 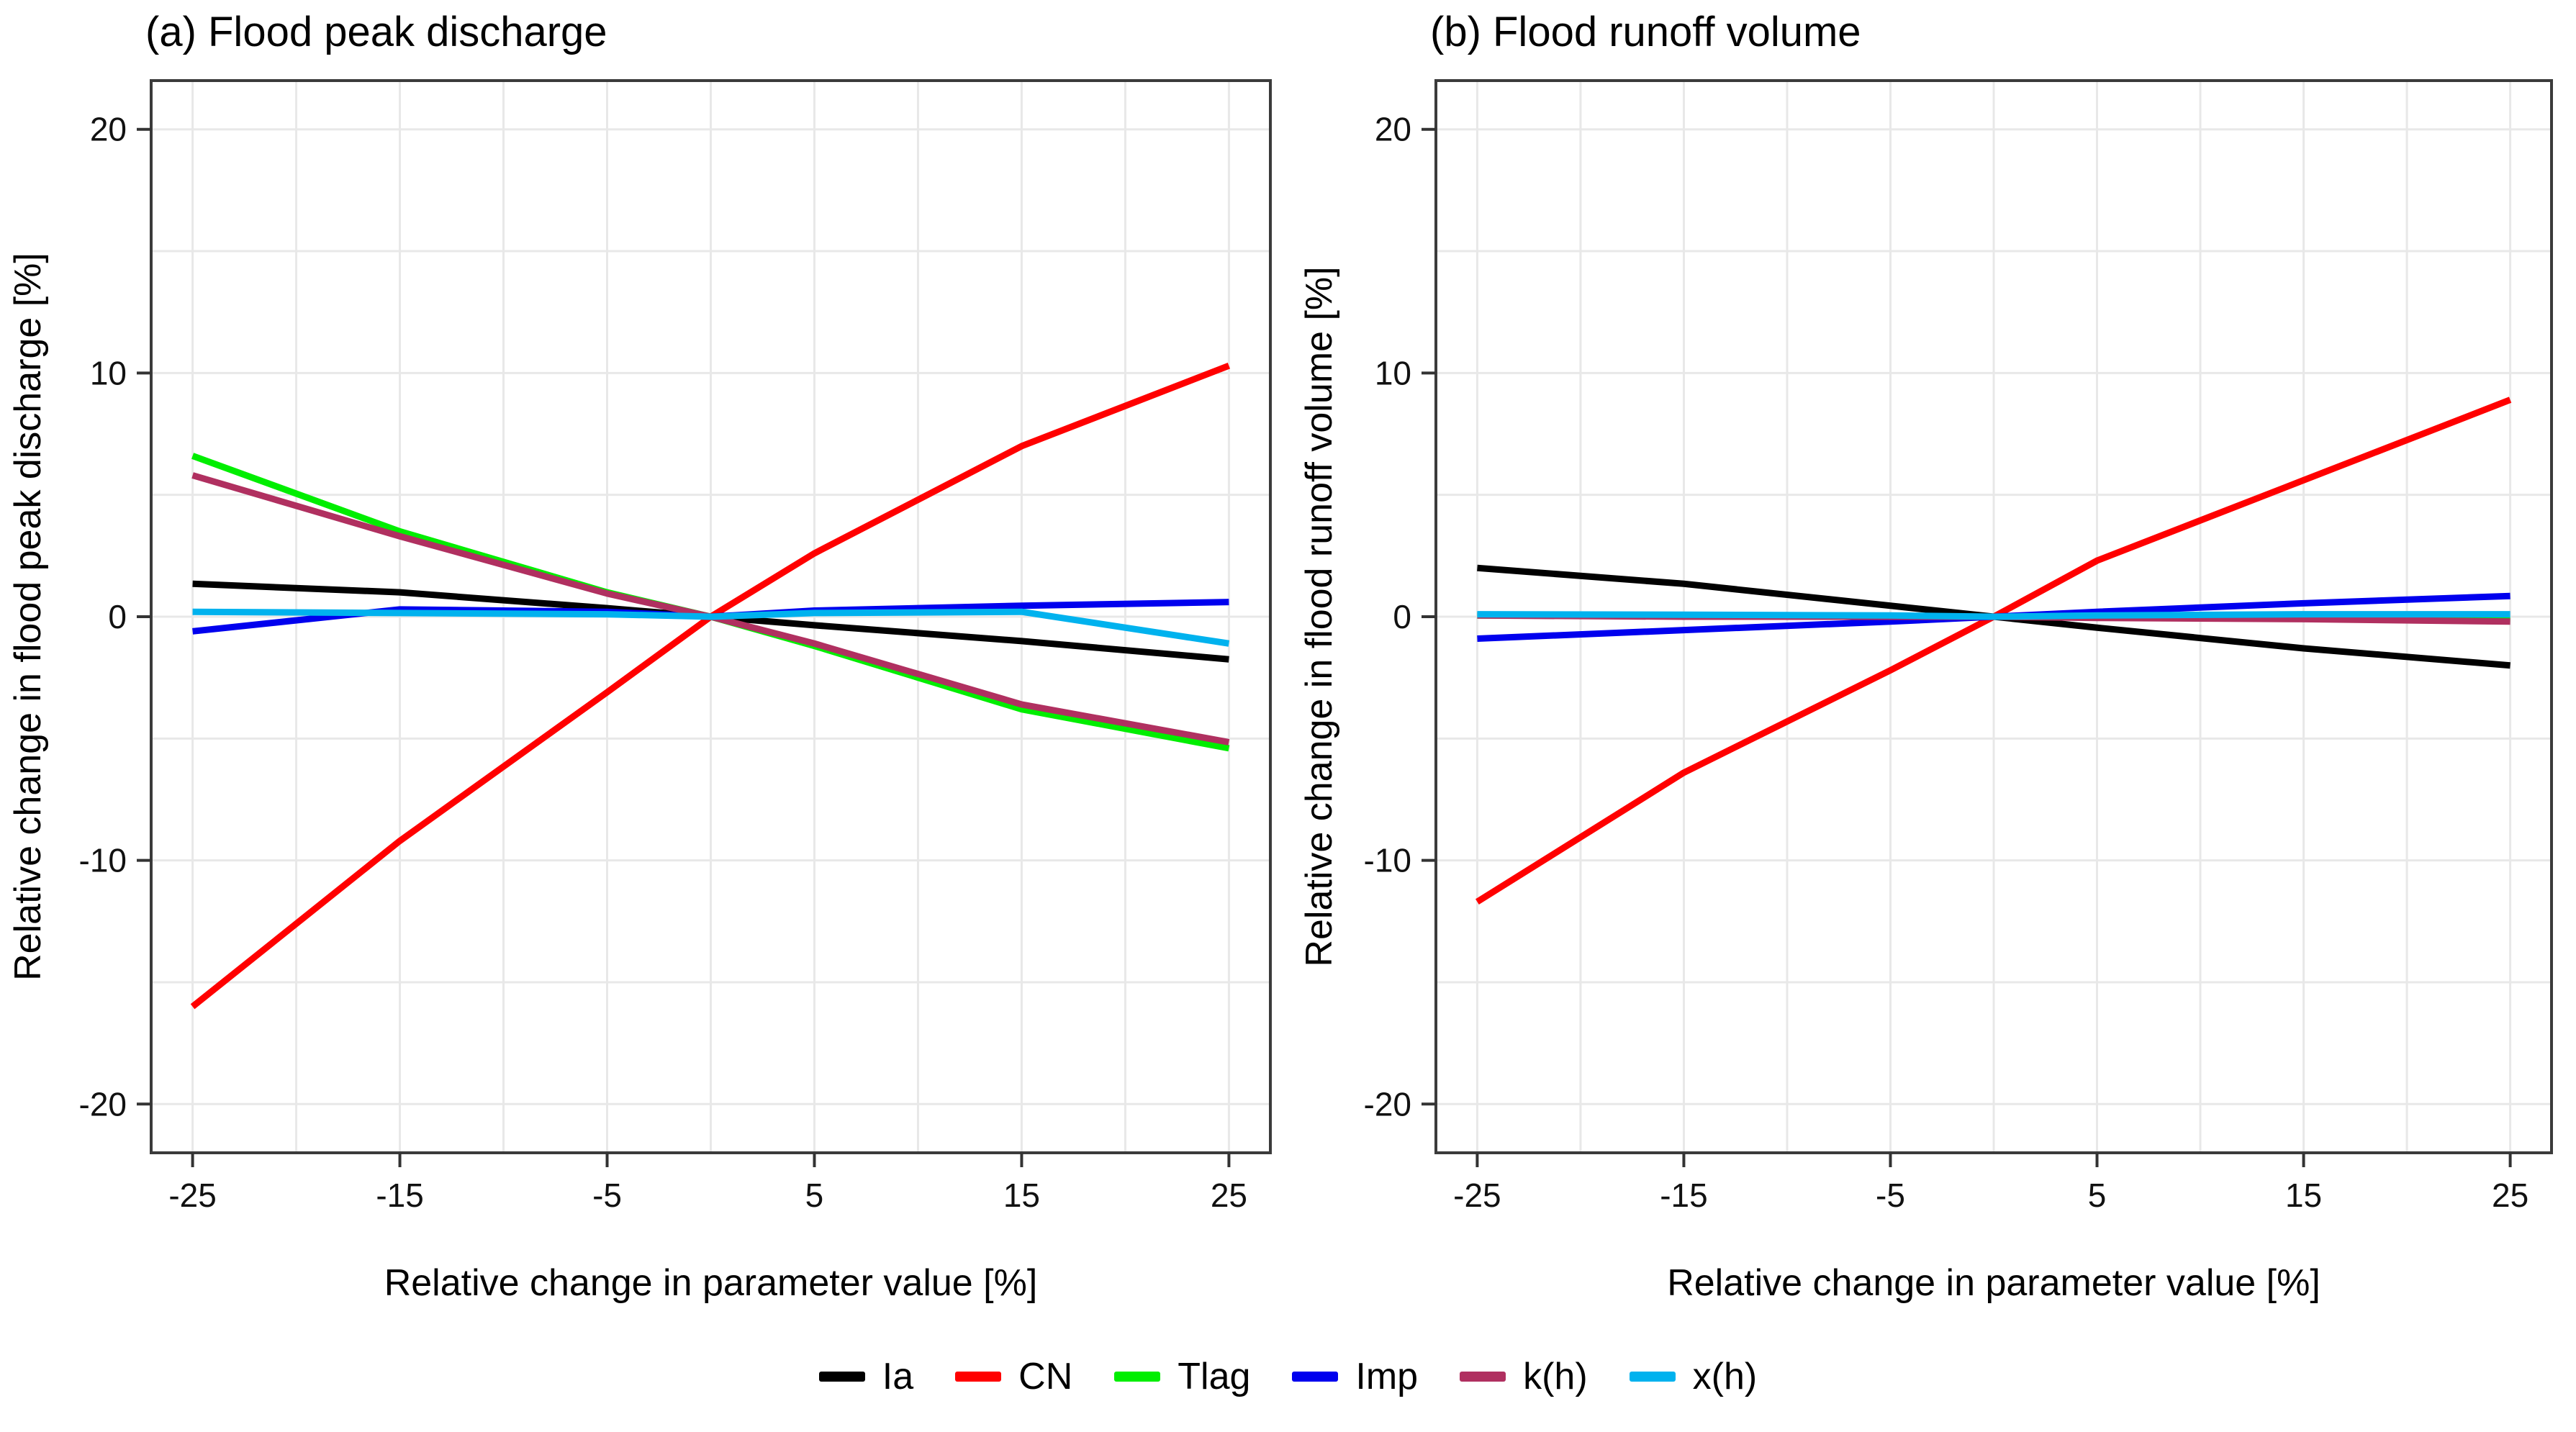 I want to click on legend-item-imp: Imp, so click(x=1355, y=1376).